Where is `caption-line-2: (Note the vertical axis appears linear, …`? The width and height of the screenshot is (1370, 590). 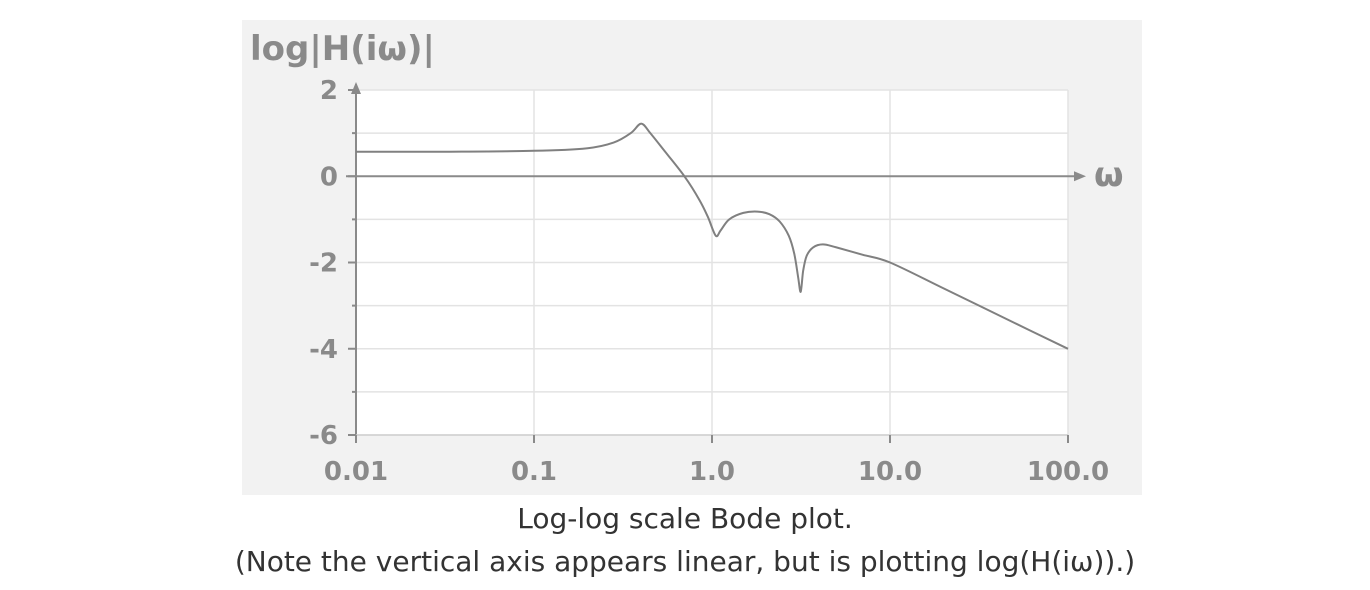
caption-line-2: (Note the vertical axis appears linear, … is located at coordinates (685, 561).